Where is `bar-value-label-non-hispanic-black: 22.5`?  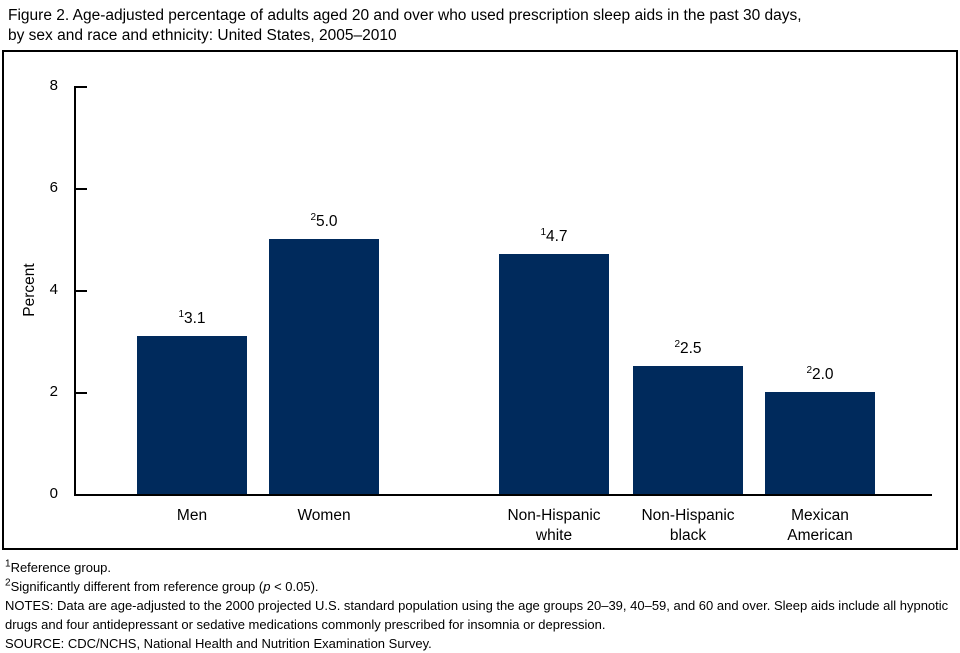
bar-value-label-non-hispanic-black: 22.5 is located at coordinates (688, 347).